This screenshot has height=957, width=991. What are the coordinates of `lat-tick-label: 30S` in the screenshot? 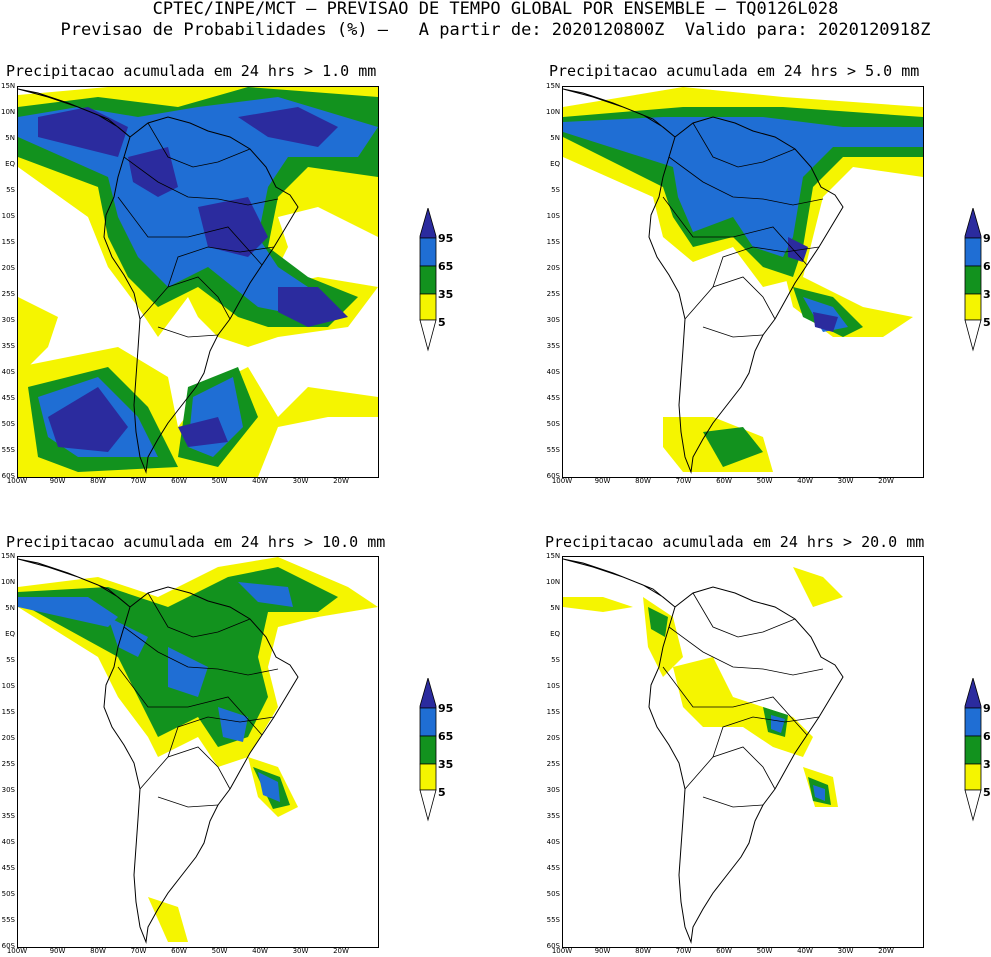 It's located at (553, 790).